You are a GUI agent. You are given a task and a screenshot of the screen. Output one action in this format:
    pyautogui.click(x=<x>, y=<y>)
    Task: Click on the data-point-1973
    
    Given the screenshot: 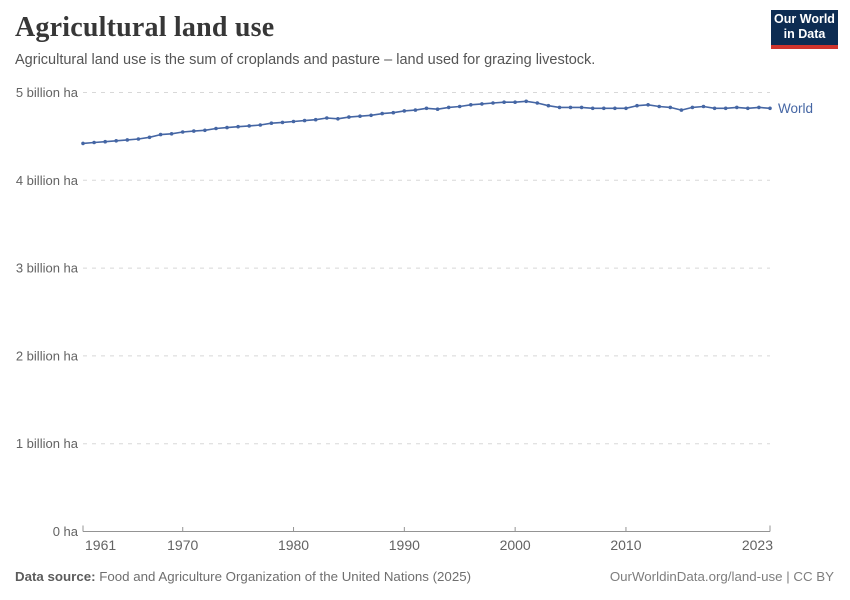 What is the action you would take?
    pyautogui.click(x=216, y=128)
    